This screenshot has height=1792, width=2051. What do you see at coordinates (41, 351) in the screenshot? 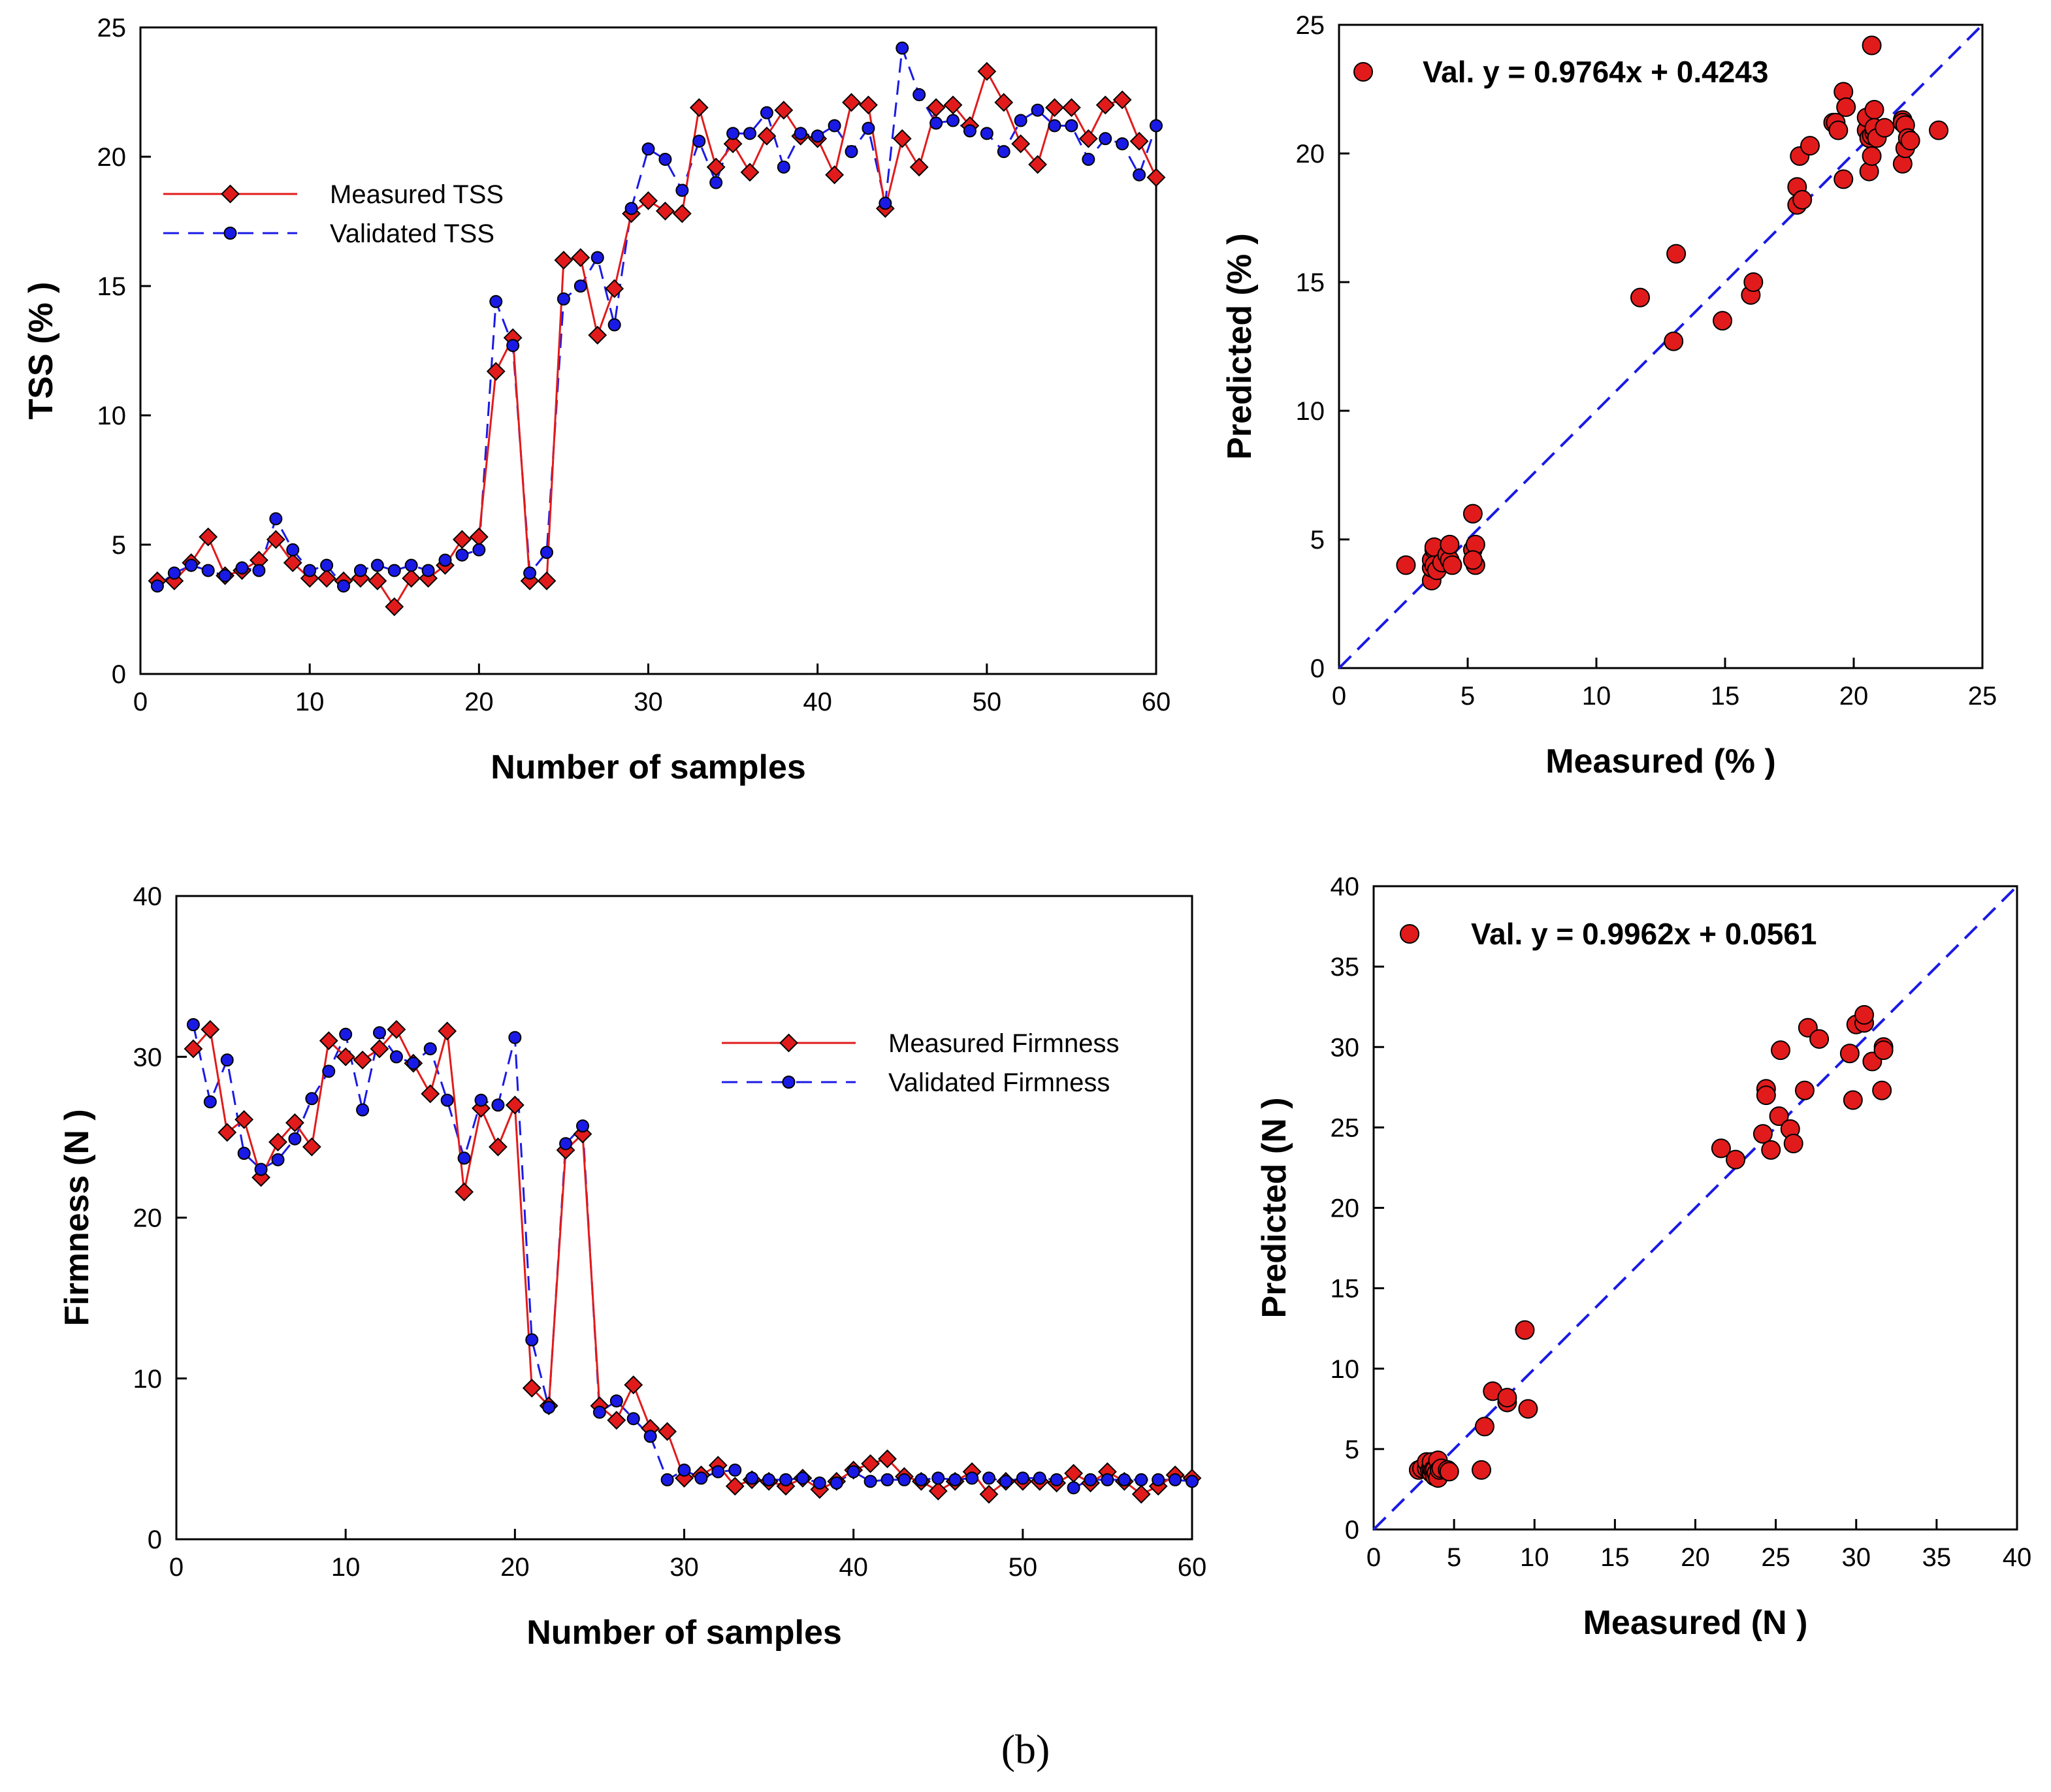
I see `y-axis-label: TSS (% )` at bounding box center [41, 351].